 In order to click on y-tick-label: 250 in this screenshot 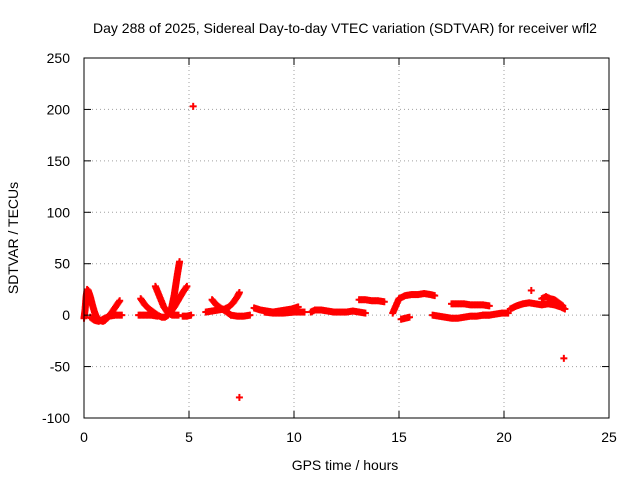, I will do `click(59, 58)`.